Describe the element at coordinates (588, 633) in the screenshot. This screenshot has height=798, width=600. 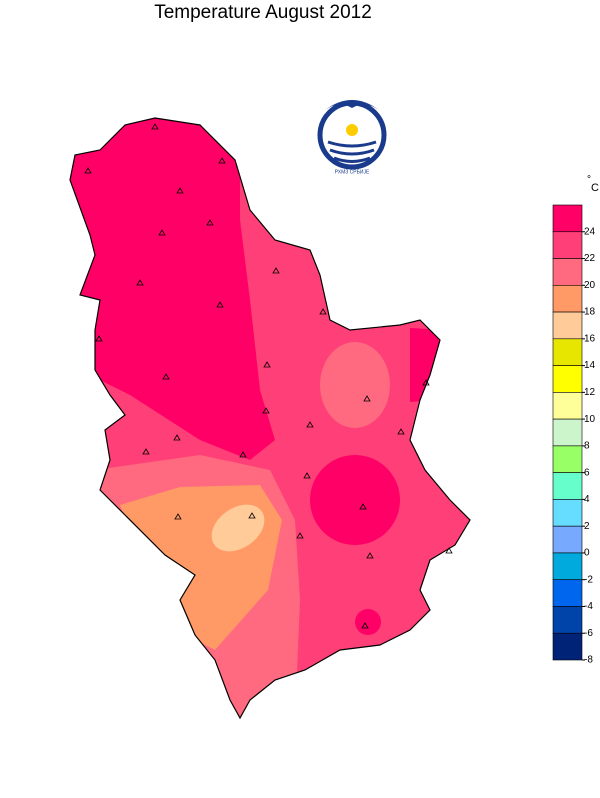
I see `colorbar-label: -6` at that location.